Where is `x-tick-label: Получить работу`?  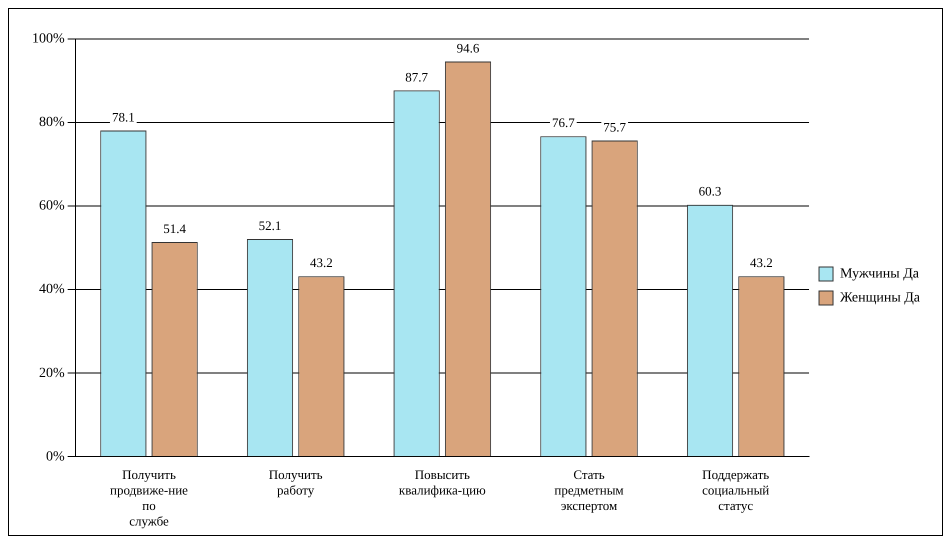
x-tick-label: Получить работу is located at coordinates (295, 482).